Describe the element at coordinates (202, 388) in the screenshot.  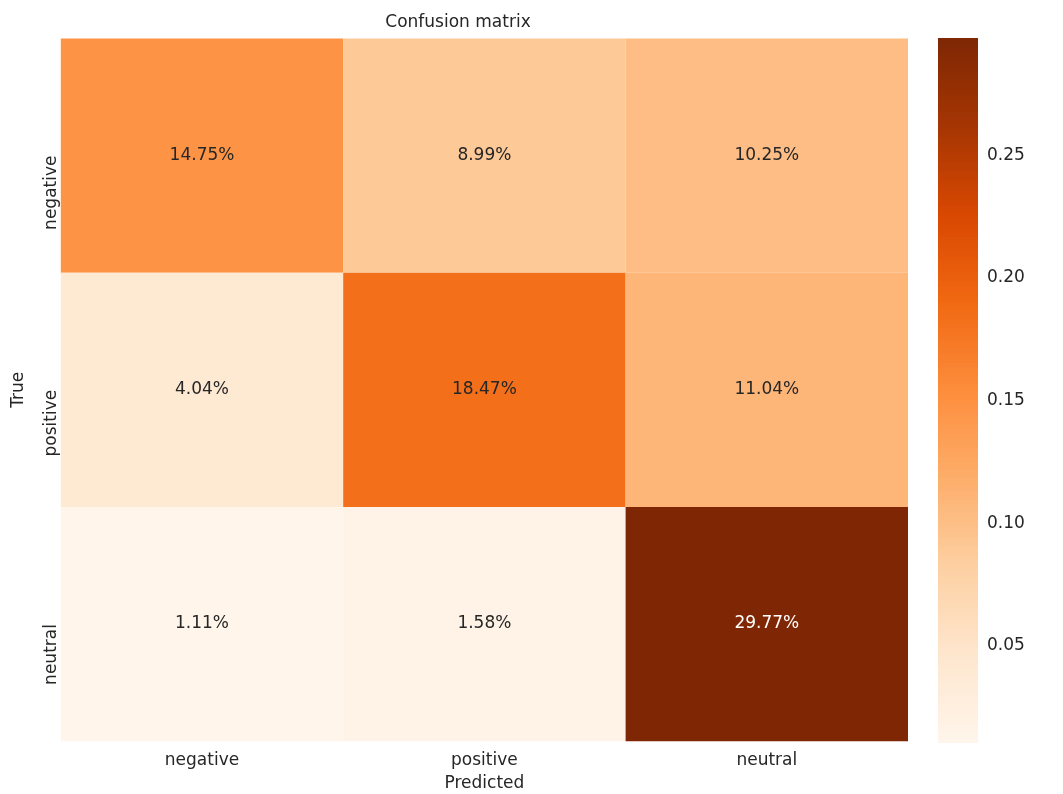
I see `data-label: 4.04%` at that location.